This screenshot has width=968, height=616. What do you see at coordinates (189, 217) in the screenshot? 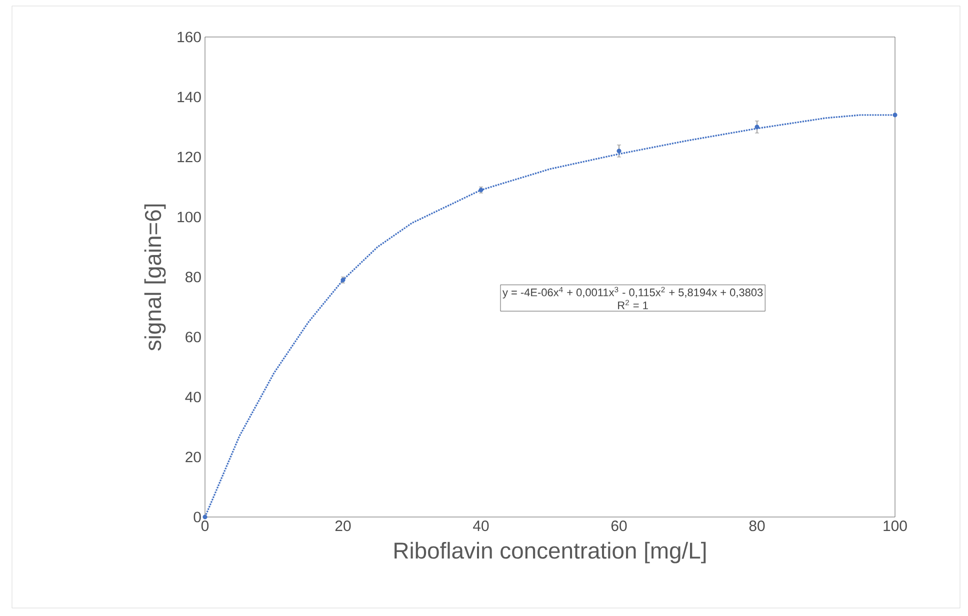
I see `y-tick-label: 100` at bounding box center [189, 217].